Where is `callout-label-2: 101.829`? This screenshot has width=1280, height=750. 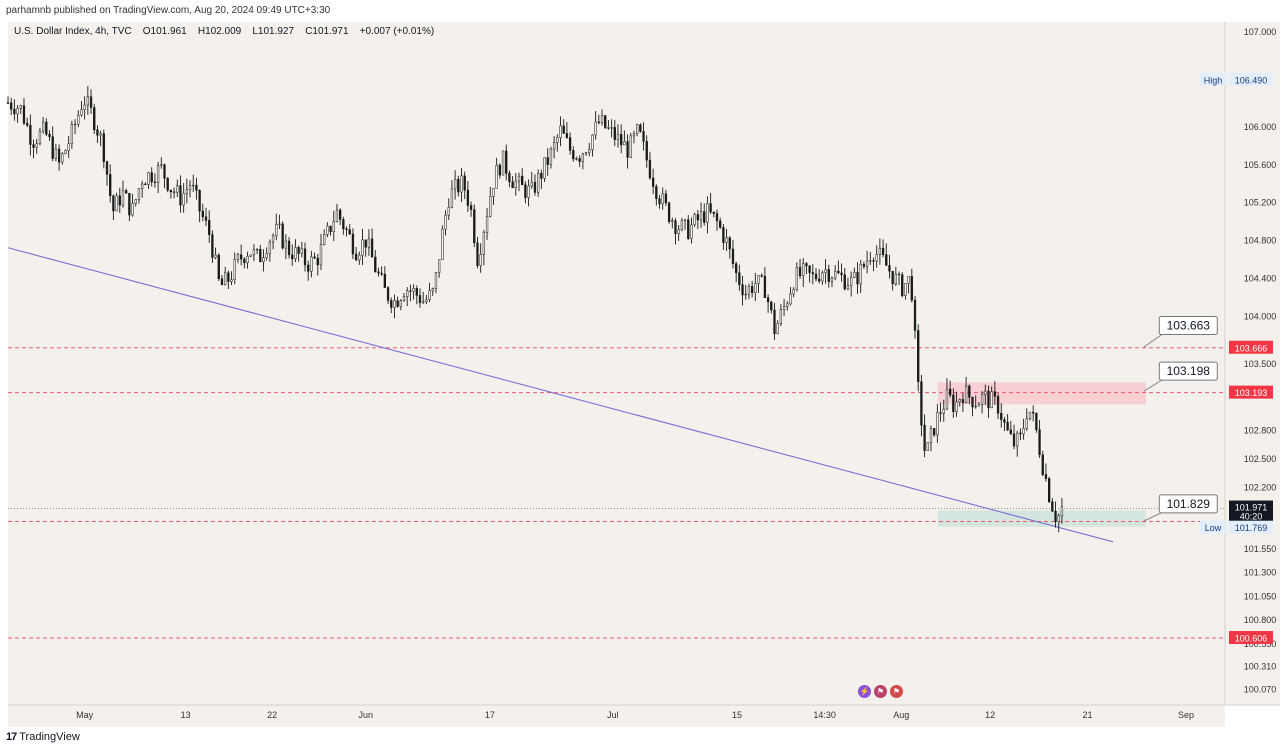 callout-label-2: 101.829 is located at coordinates (1189, 504).